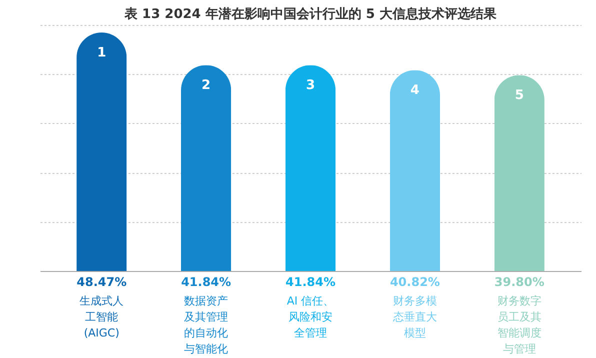  What do you see at coordinates (206, 86) in the screenshot?
I see `annotation: 2` at bounding box center [206, 86].